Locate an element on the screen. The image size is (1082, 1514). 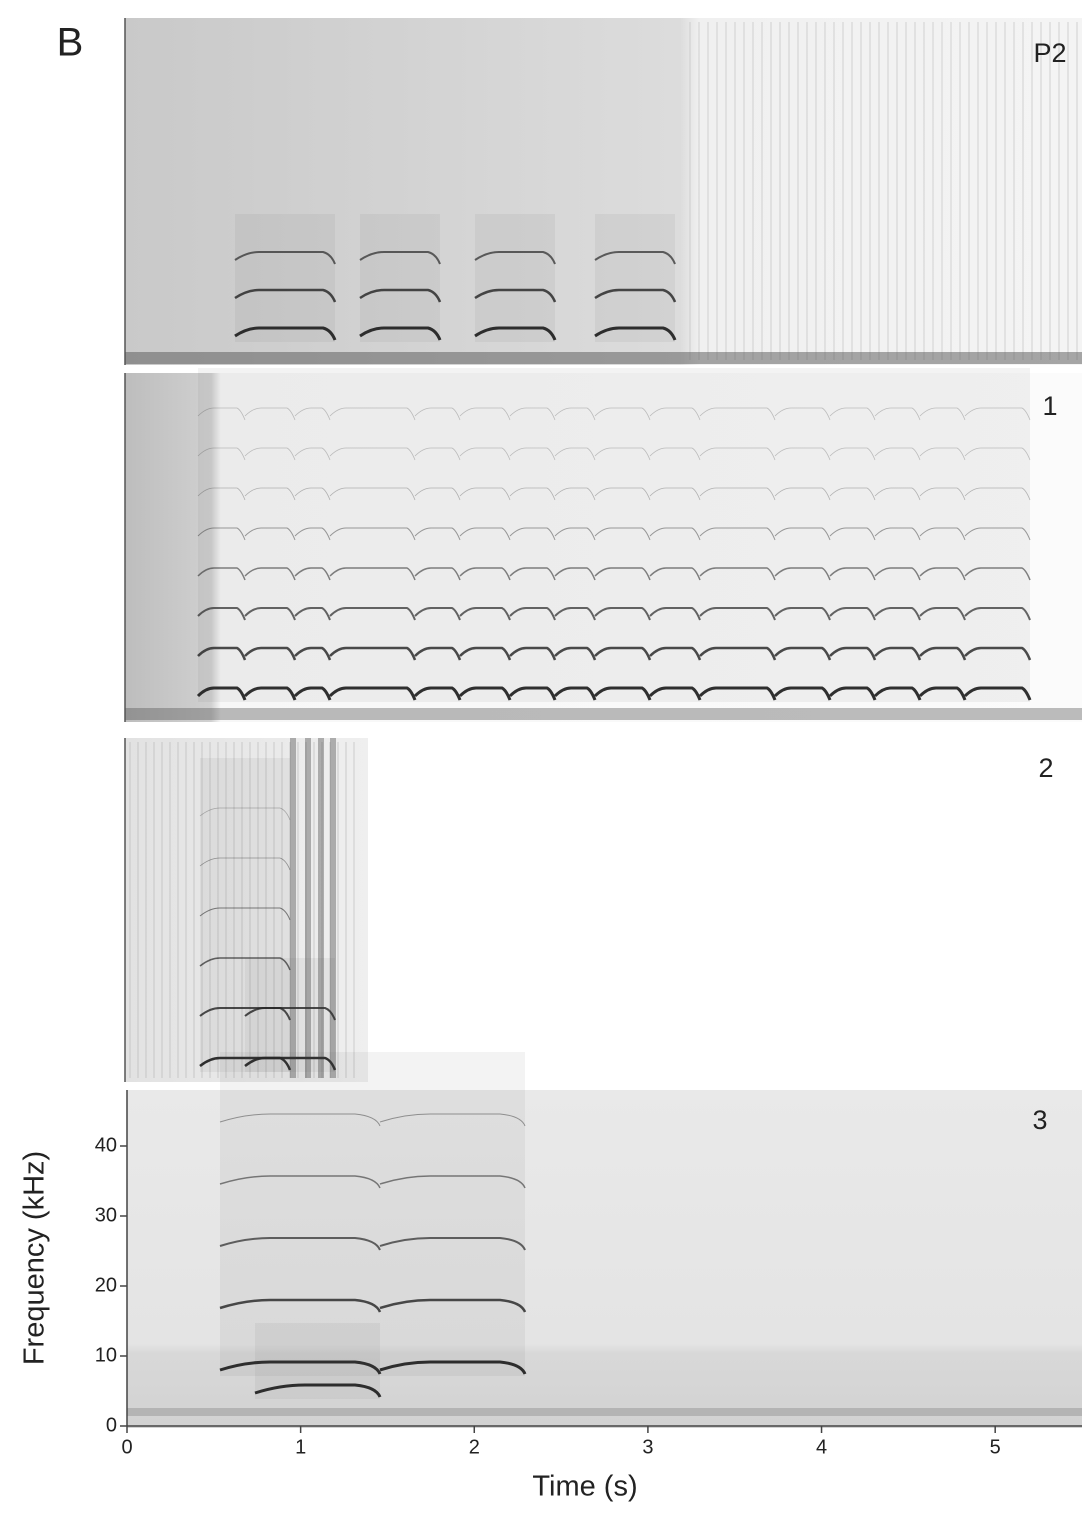
x-axis-title: Time (s) is located at coordinates (584, 1487).